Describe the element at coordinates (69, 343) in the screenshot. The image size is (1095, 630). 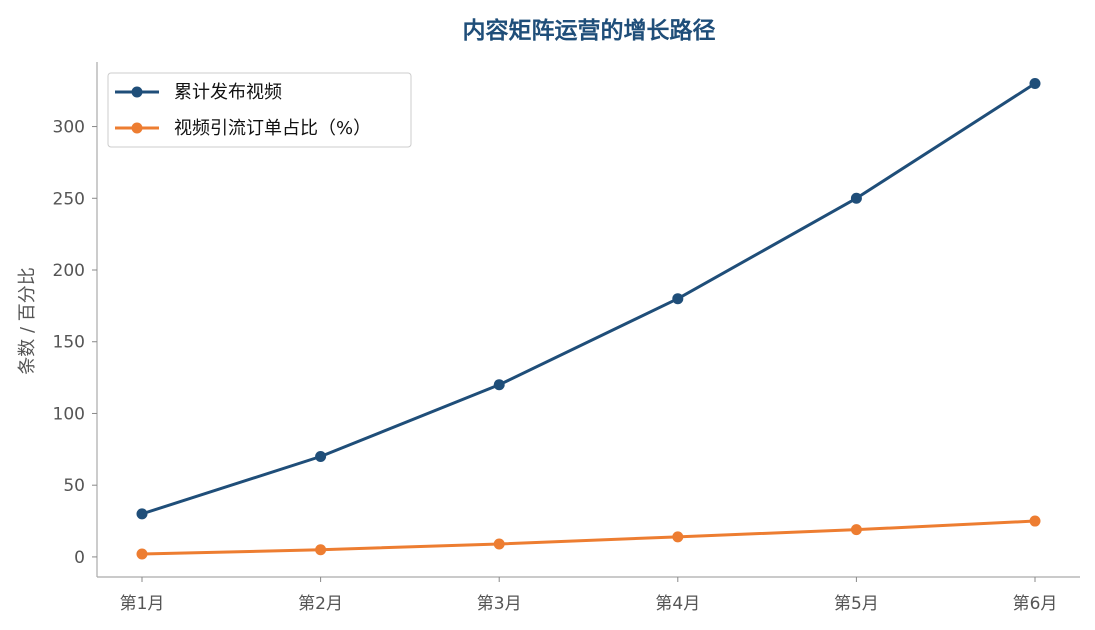
I see `y-tick-label: 150` at that location.